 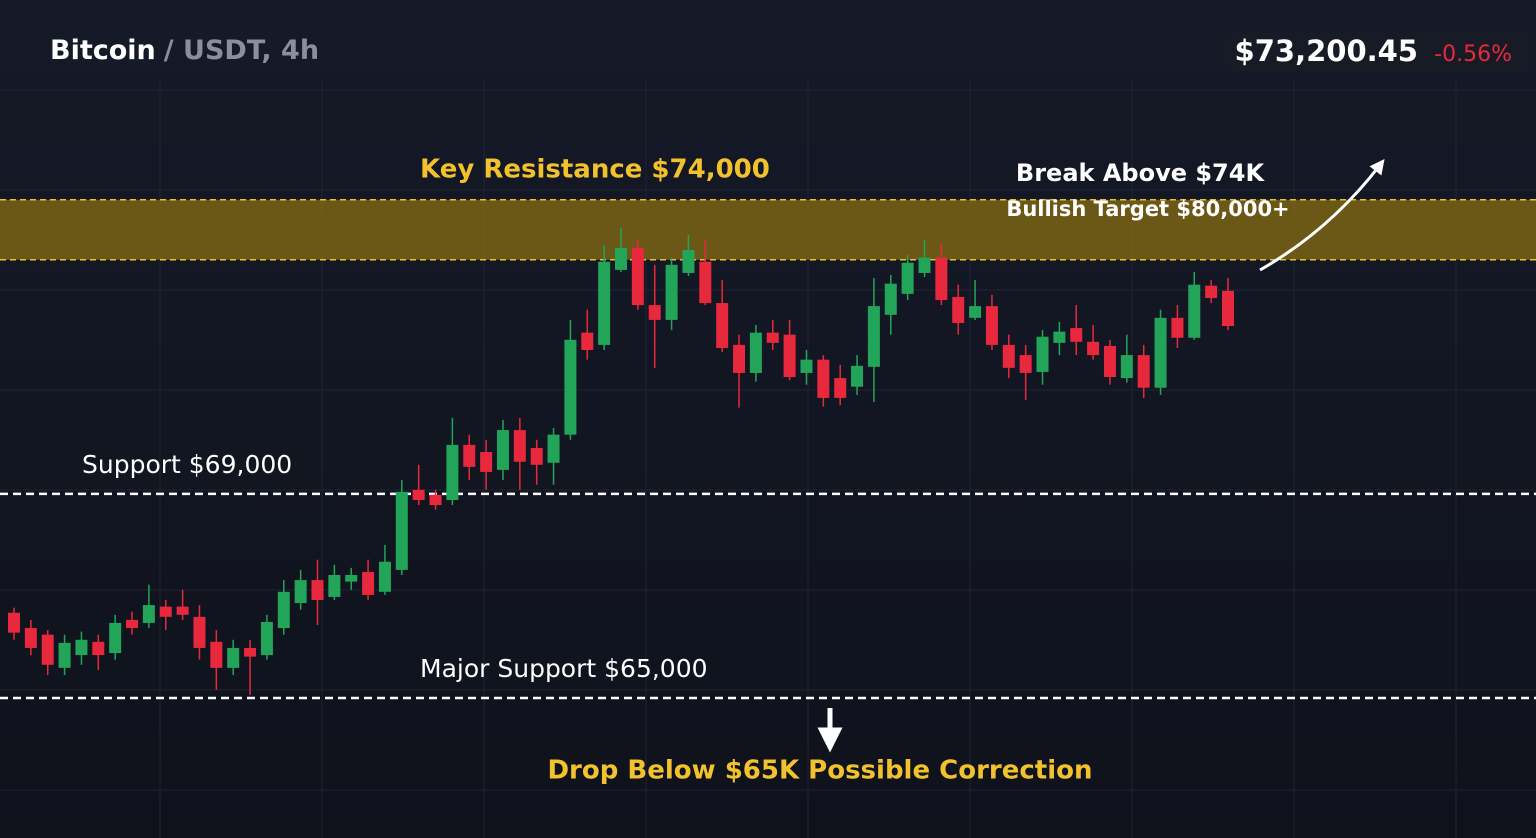 What do you see at coordinates (241, 50) in the screenshot?
I see `pair: / USDT, 4h` at bounding box center [241, 50].